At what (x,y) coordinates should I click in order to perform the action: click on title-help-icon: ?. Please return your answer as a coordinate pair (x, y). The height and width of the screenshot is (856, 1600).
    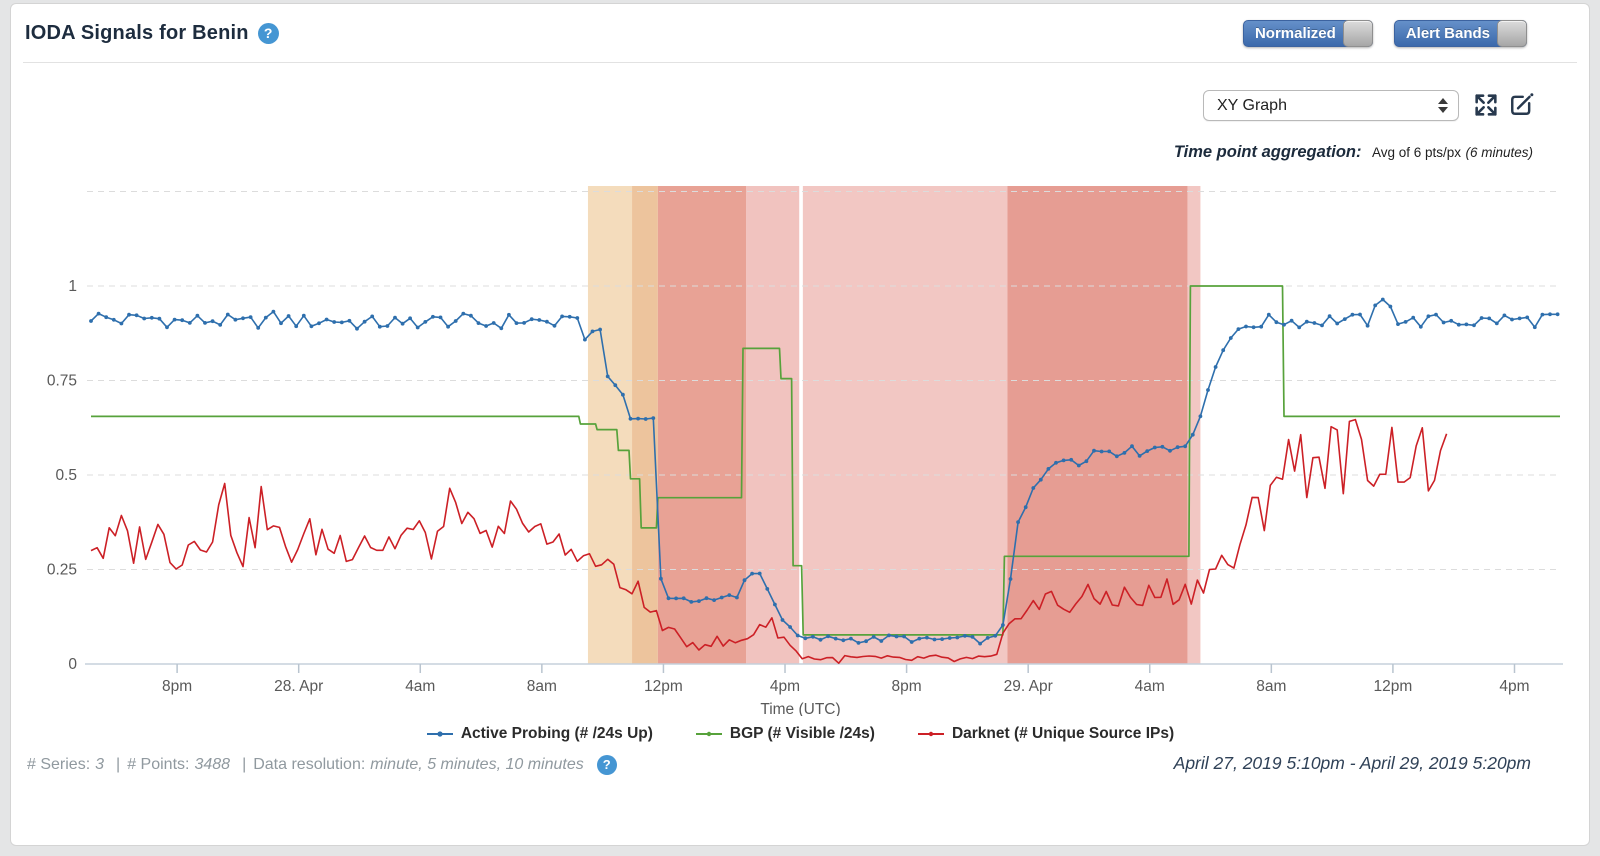
    Looking at the image, I should click on (268, 33).